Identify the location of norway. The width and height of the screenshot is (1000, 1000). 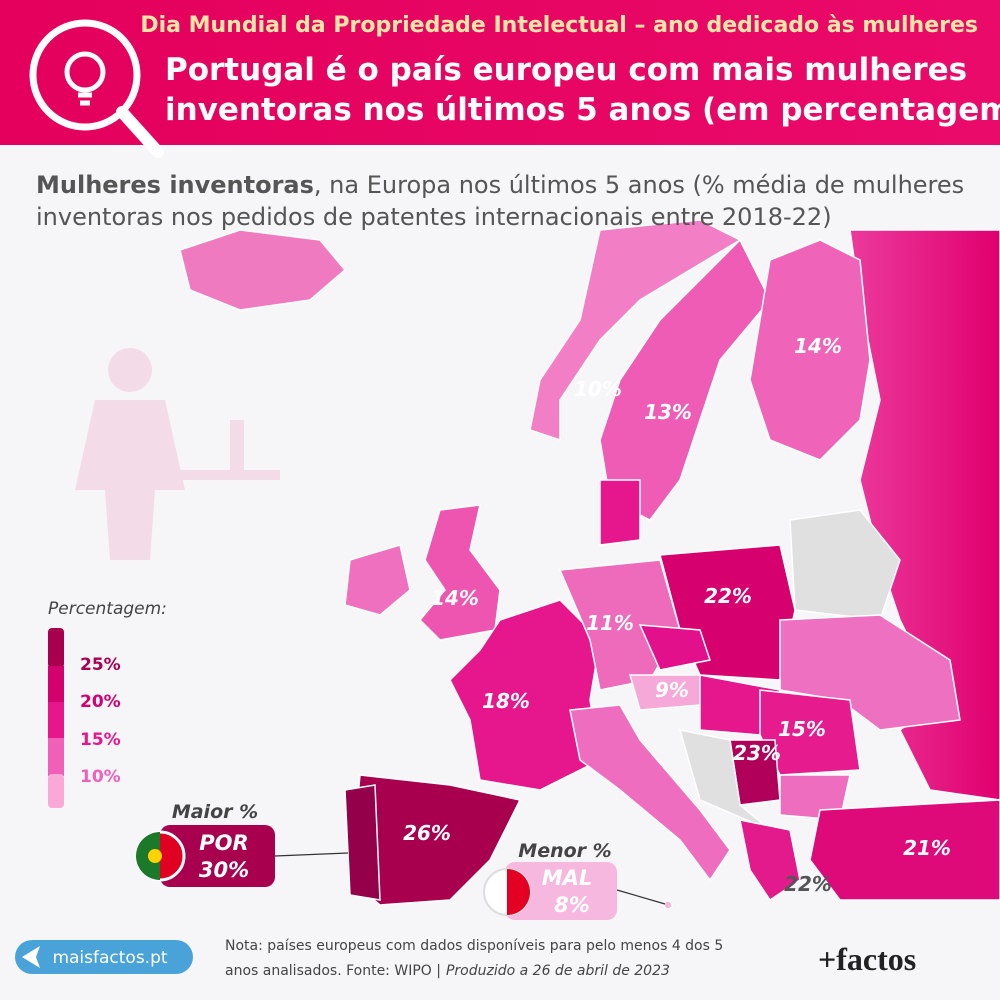
(635, 330).